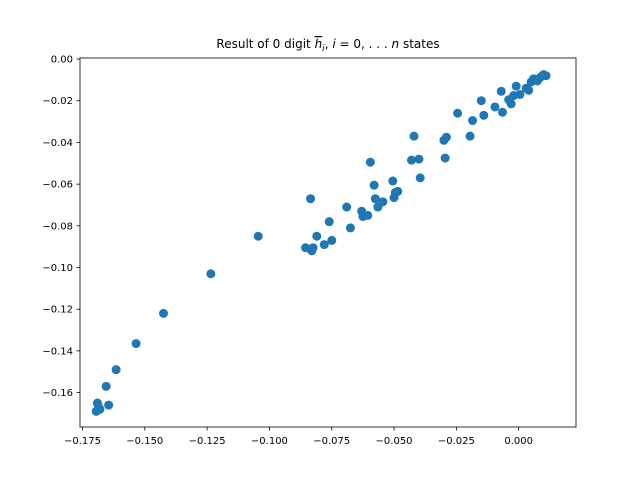 The height and width of the screenshot is (480, 640). Describe the element at coordinates (57, 310) in the screenshot. I see `y-tick-label: −0.12` at that location.